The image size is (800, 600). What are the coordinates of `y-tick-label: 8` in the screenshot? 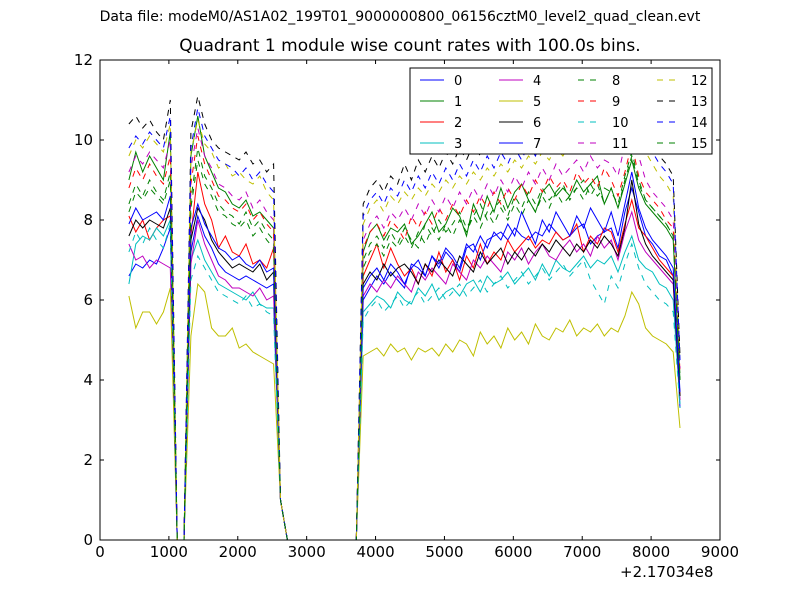 It's located at (88, 220).